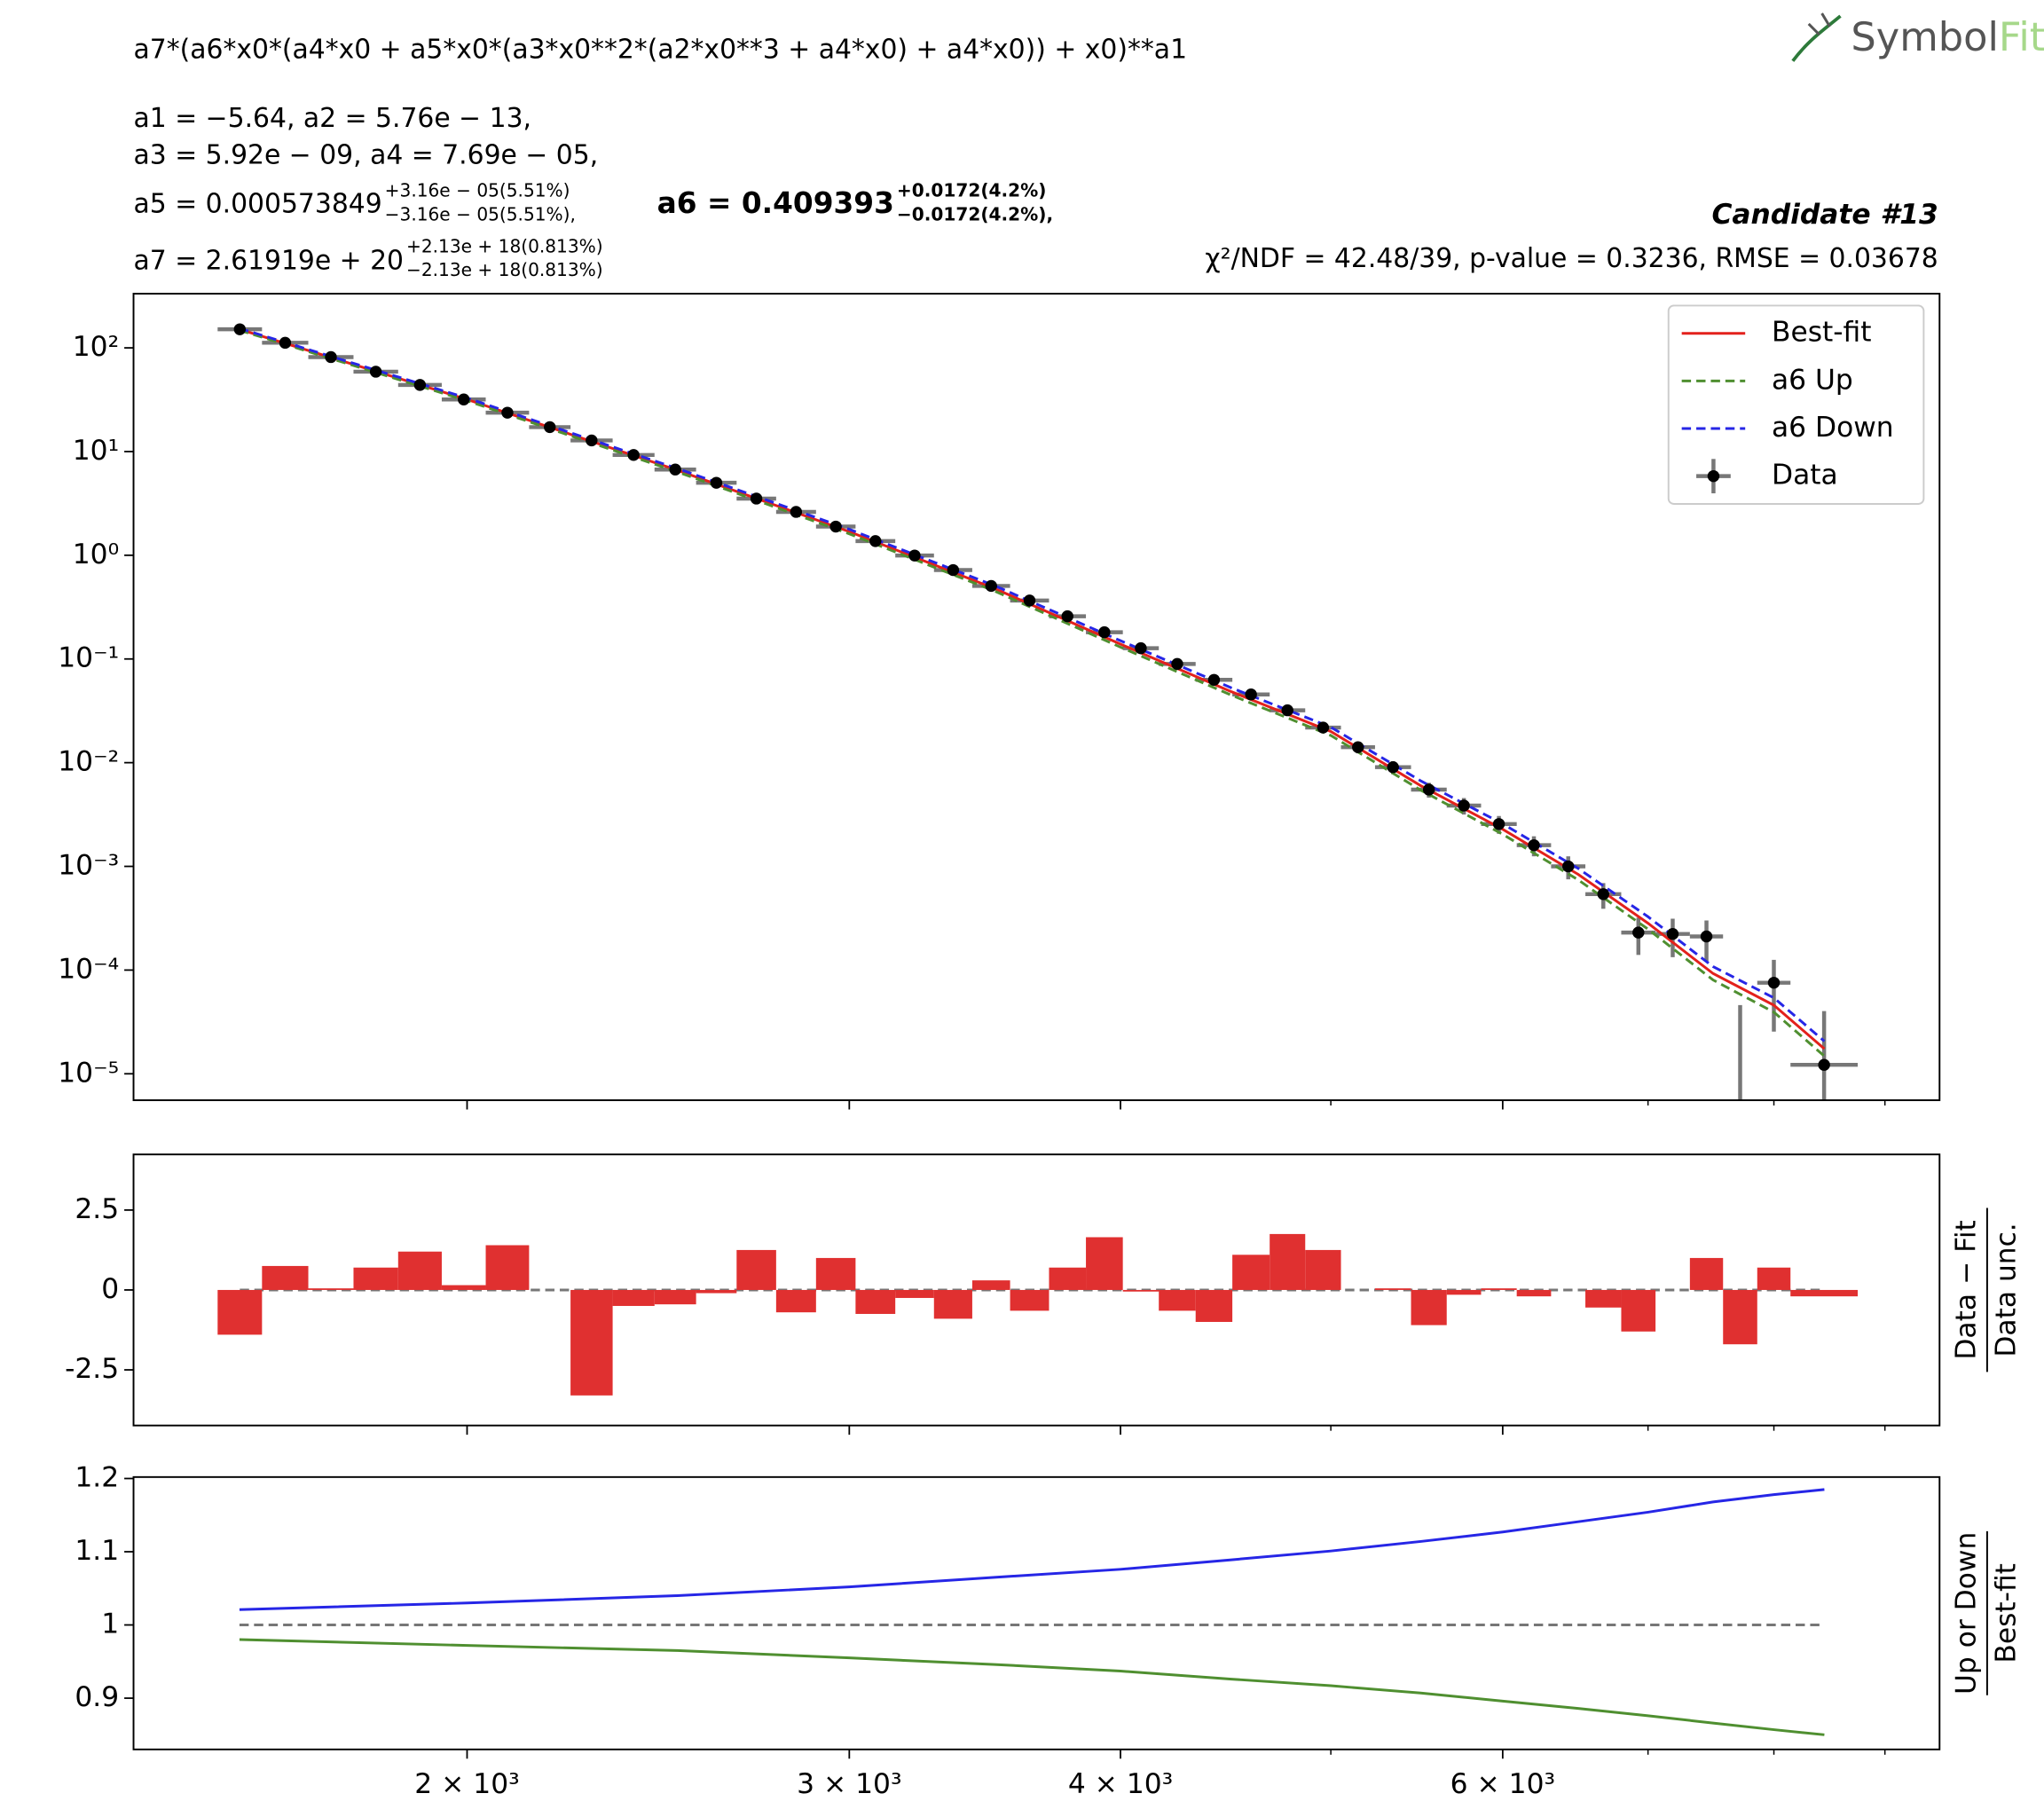  Describe the element at coordinates (1833, 428) in the screenshot. I see `legend-label: a6 Down` at that location.